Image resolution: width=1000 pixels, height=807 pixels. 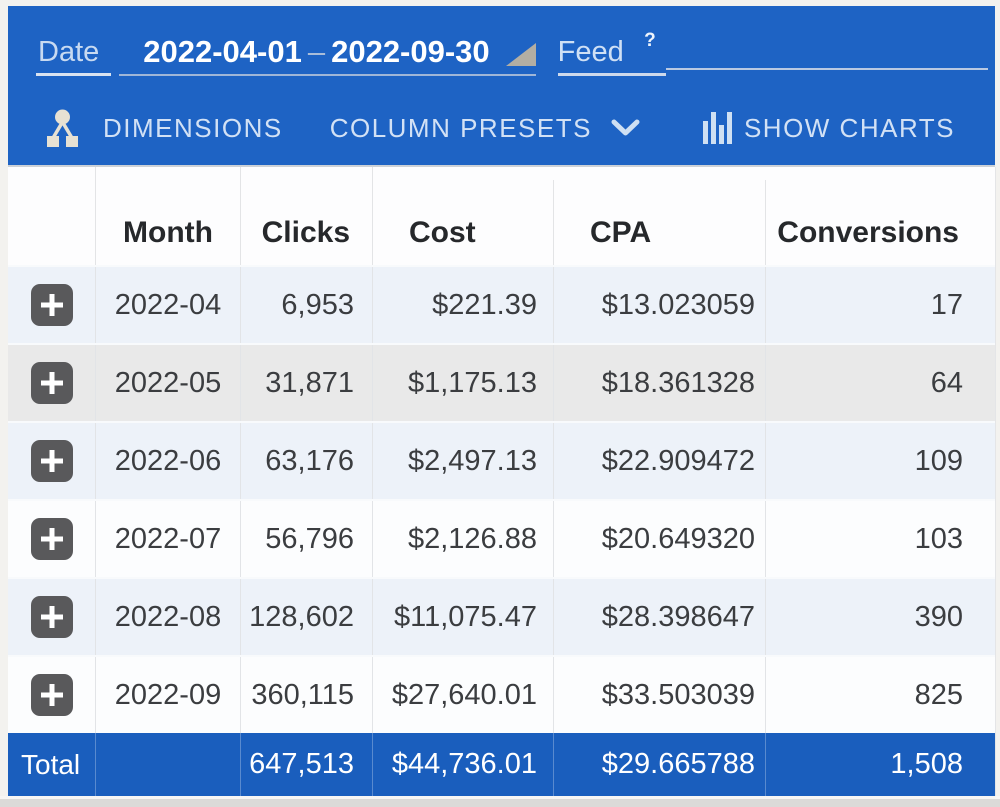 I want to click on cell-conversions: 390, so click(x=880, y=617).